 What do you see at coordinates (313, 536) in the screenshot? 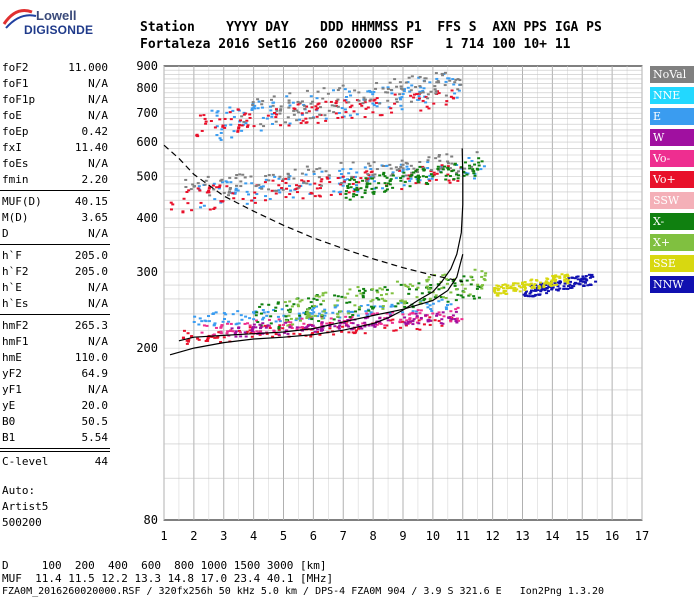
I see `x-tick-label: 6` at bounding box center [313, 536].